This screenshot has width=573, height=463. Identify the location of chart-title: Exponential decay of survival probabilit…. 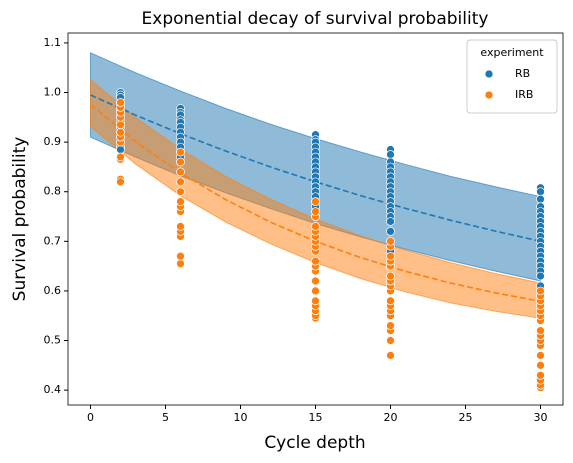
(315, 19).